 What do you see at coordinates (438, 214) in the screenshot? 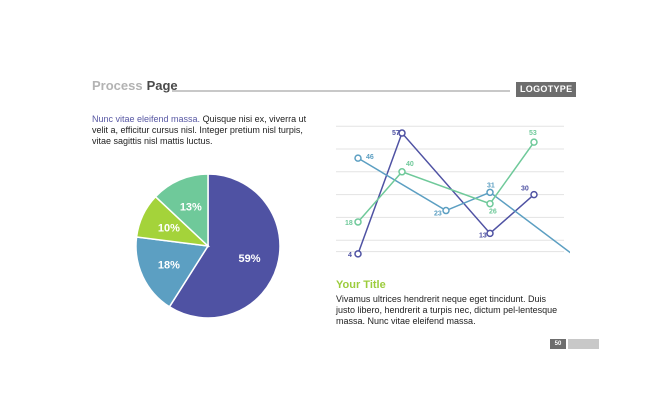
I see `data-label: 23` at bounding box center [438, 214].